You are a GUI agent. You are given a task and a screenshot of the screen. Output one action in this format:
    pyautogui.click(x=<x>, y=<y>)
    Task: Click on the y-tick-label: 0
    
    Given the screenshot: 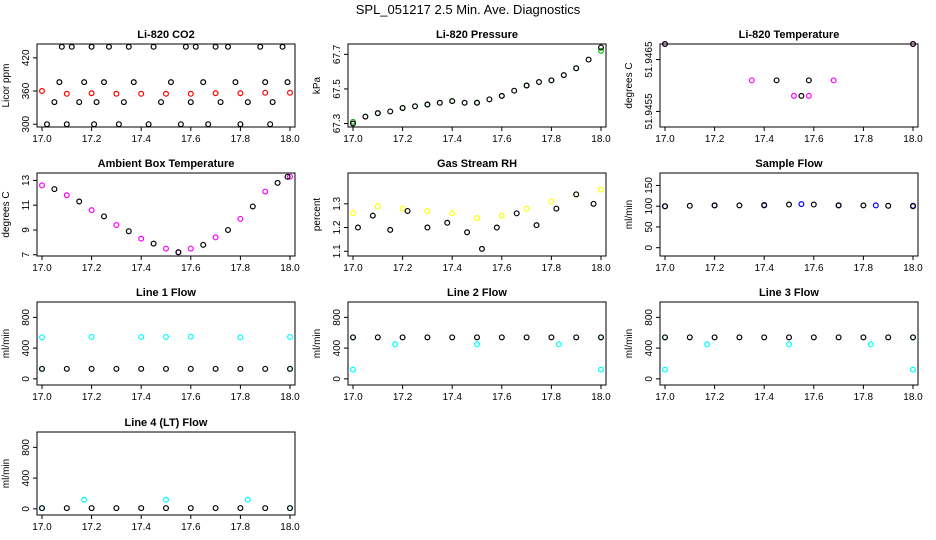 What is the action you would take?
    pyautogui.click(x=26, y=509)
    